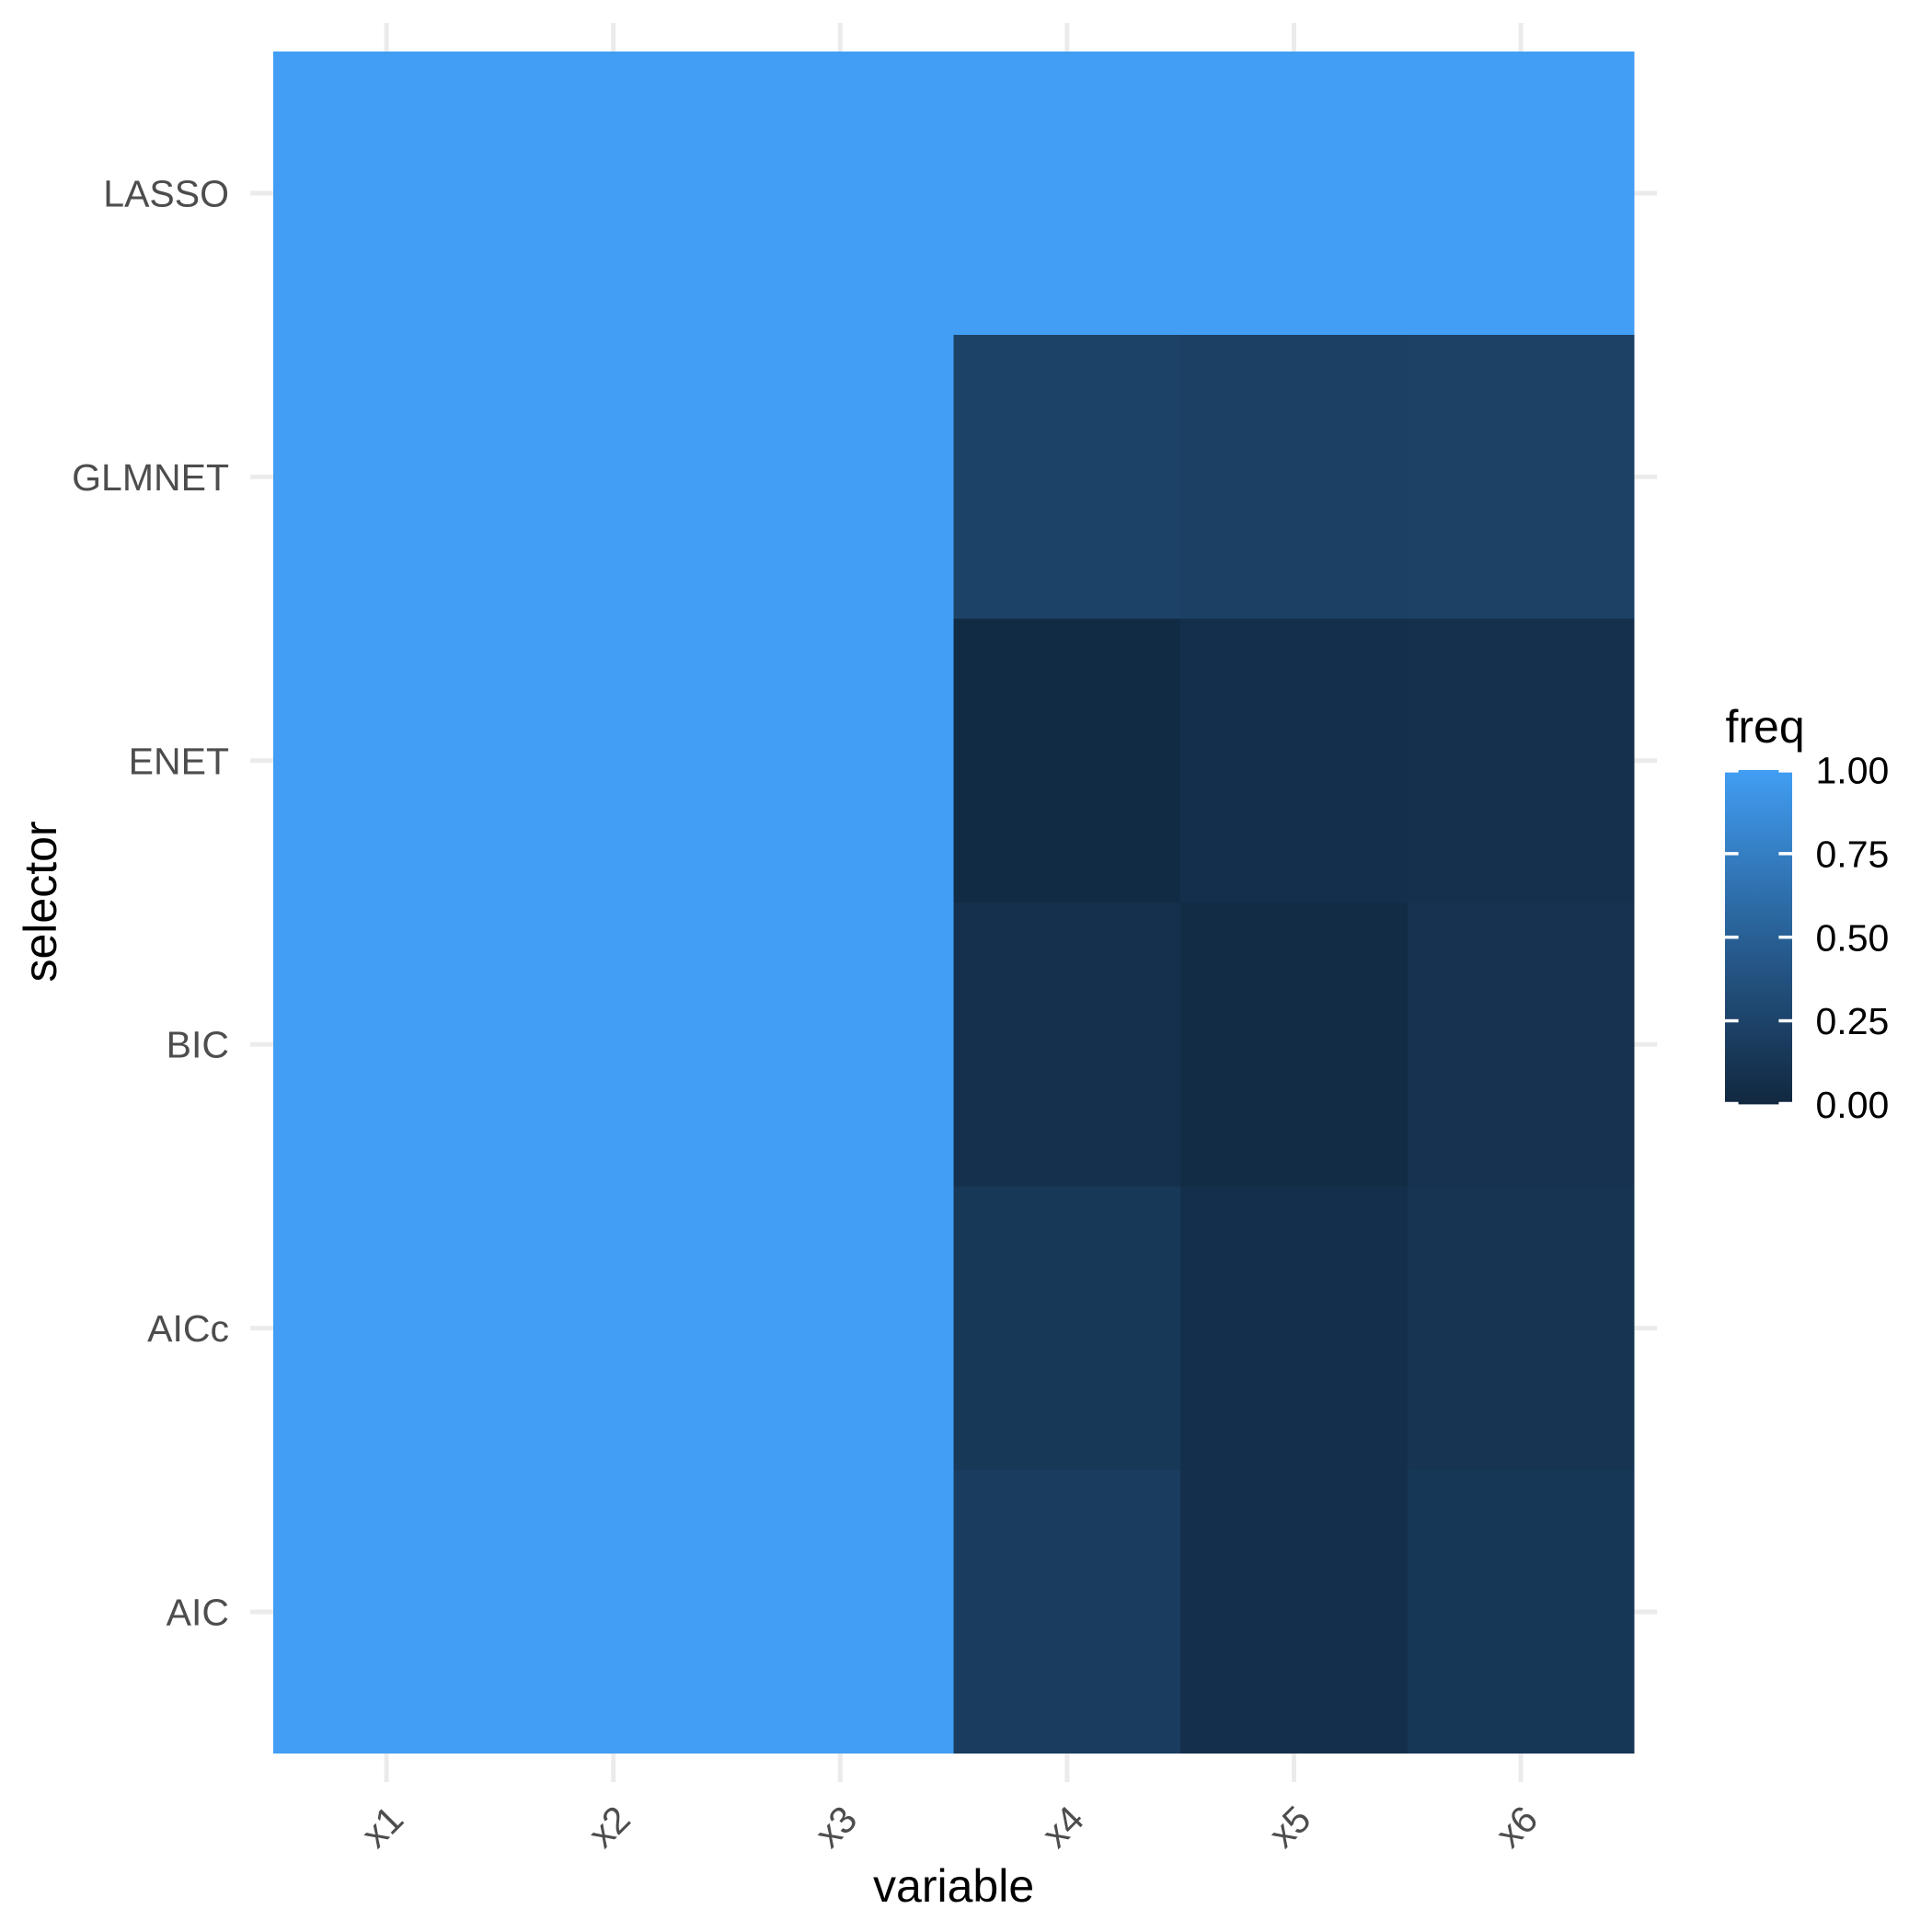 The height and width of the screenshot is (1932, 1932). Describe the element at coordinates (150, 477) in the screenshot. I see `svg-text: GLMNET` at that location.